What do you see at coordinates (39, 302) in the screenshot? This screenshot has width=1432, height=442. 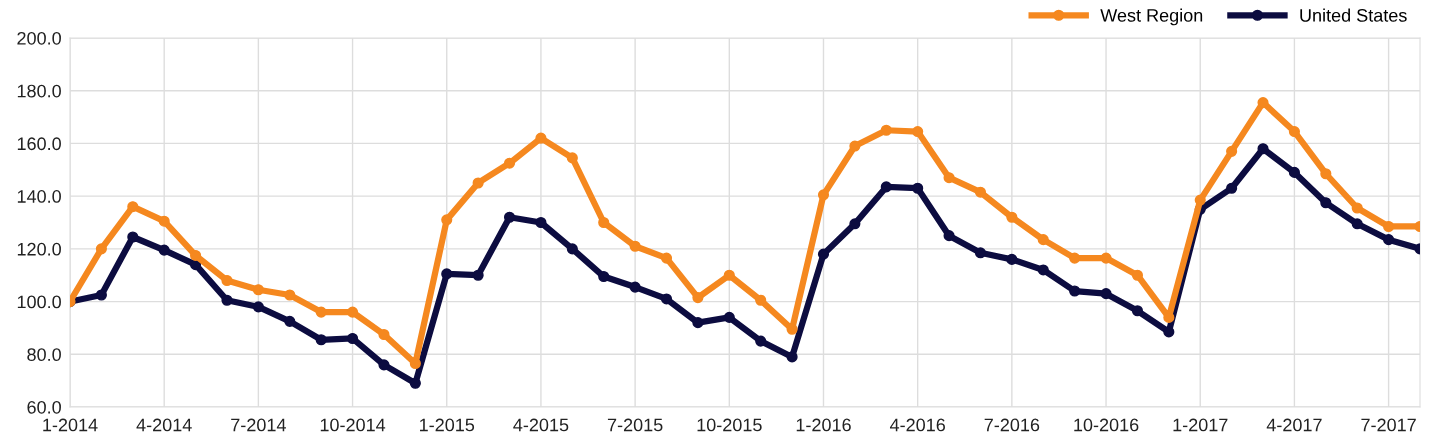 I see `y-tick-label: 100.0` at bounding box center [39, 302].